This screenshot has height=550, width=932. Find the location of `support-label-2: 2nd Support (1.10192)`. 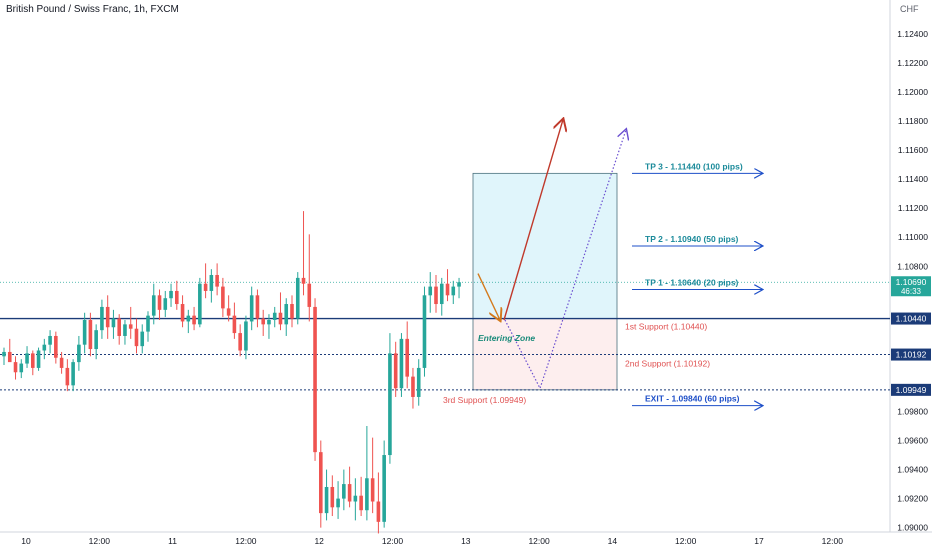

support-label-2: 2nd Support (1.10192) is located at coordinates (667, 364).